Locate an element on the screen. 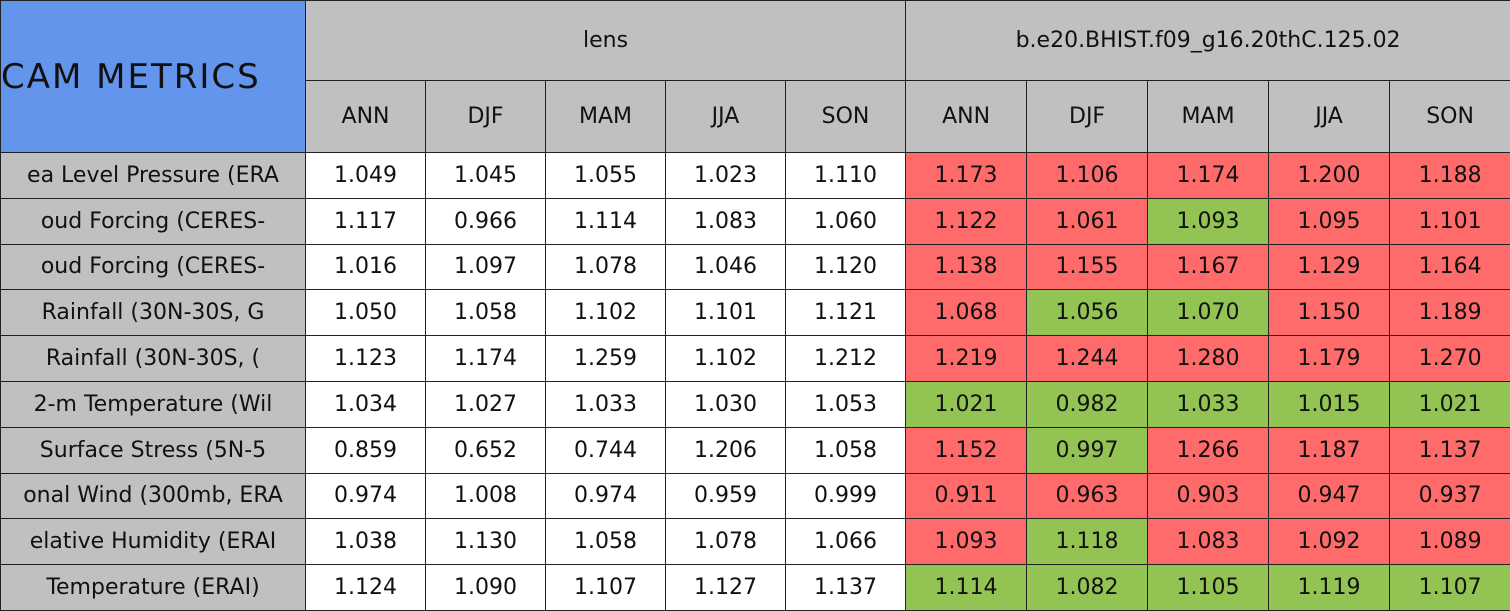 The width and height of the screenshot is (1510, 611). group-header: lens is located at coordinates (605, 40).